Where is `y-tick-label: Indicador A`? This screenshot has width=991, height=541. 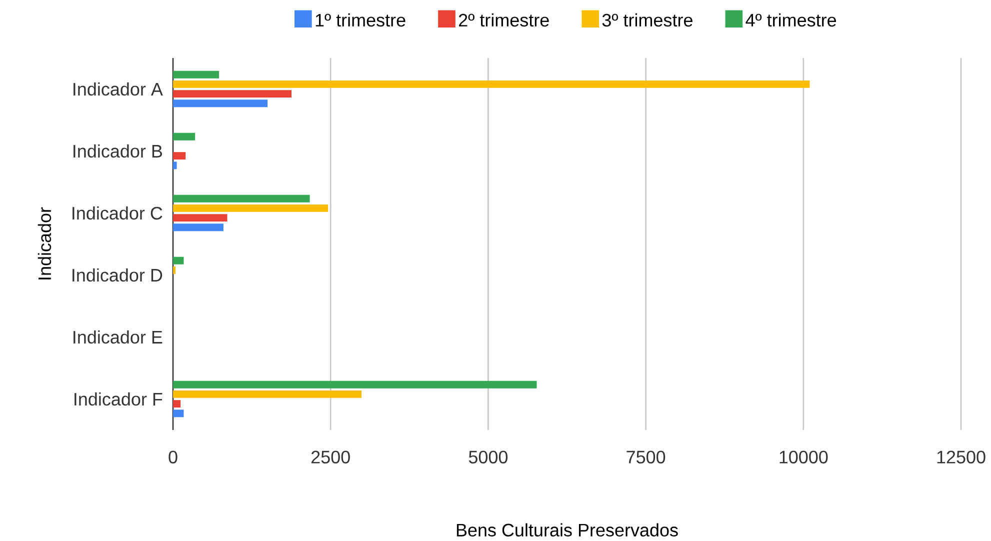
y-tick-label: Indicador A is located at coordinates (118, 89).